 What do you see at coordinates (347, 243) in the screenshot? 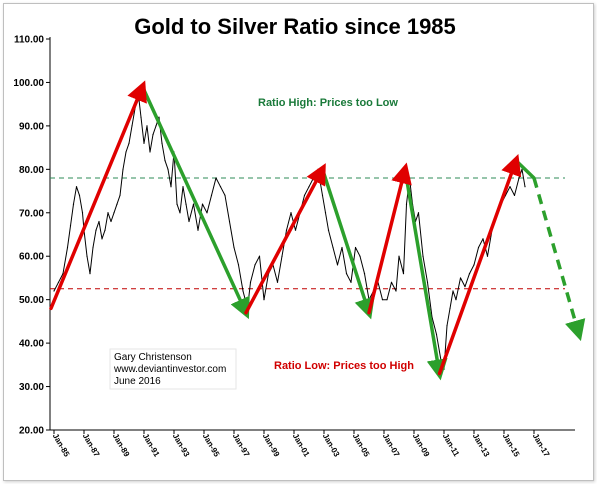
I see `down-trend-arrow` at bounding box center [347, 243].